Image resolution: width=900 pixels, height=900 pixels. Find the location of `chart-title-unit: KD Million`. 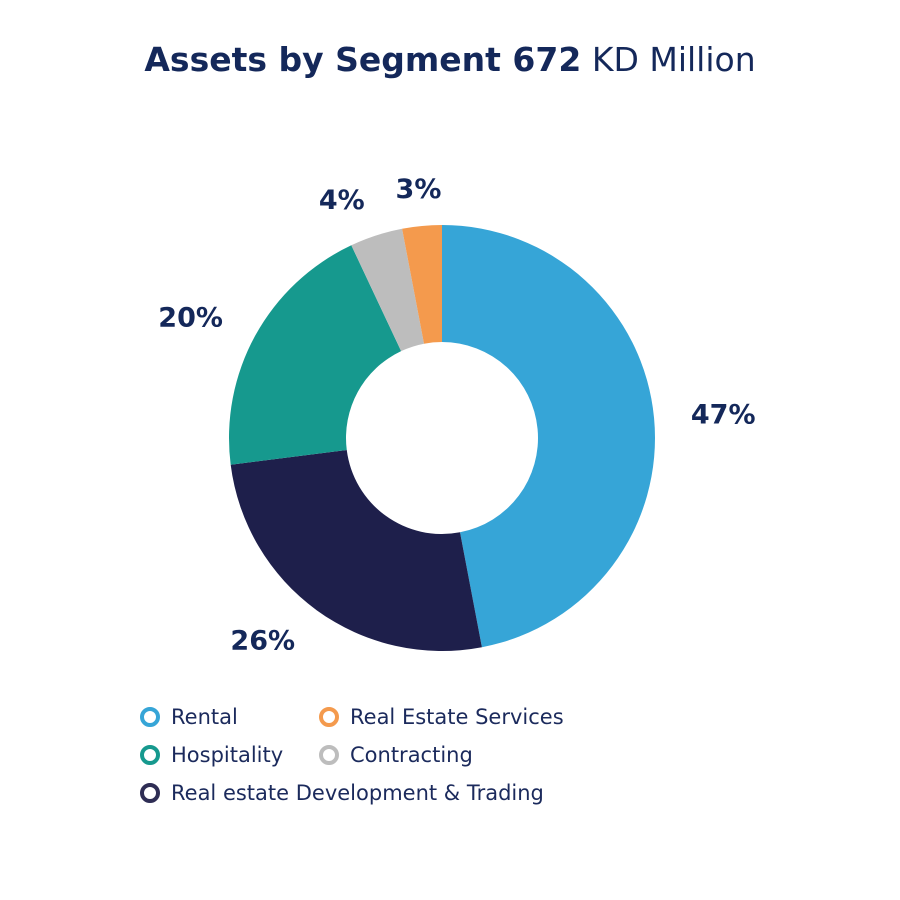

chart-title-unit: KD Million is located at coordinates (673, 59).